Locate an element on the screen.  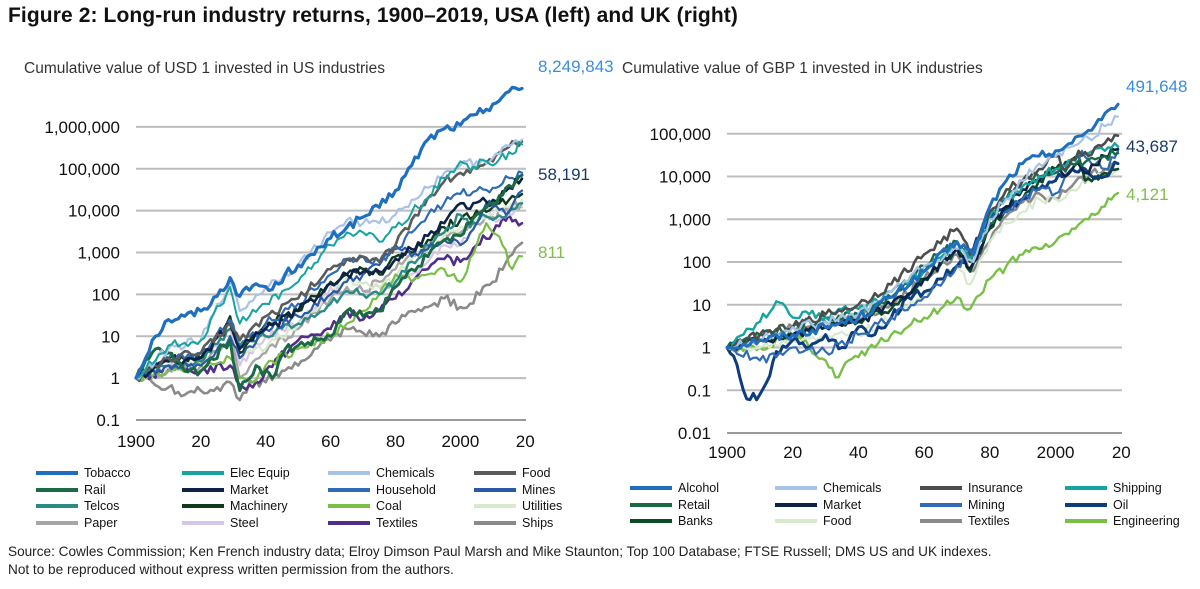
series-line-oil is located at coordinates (922, 281).